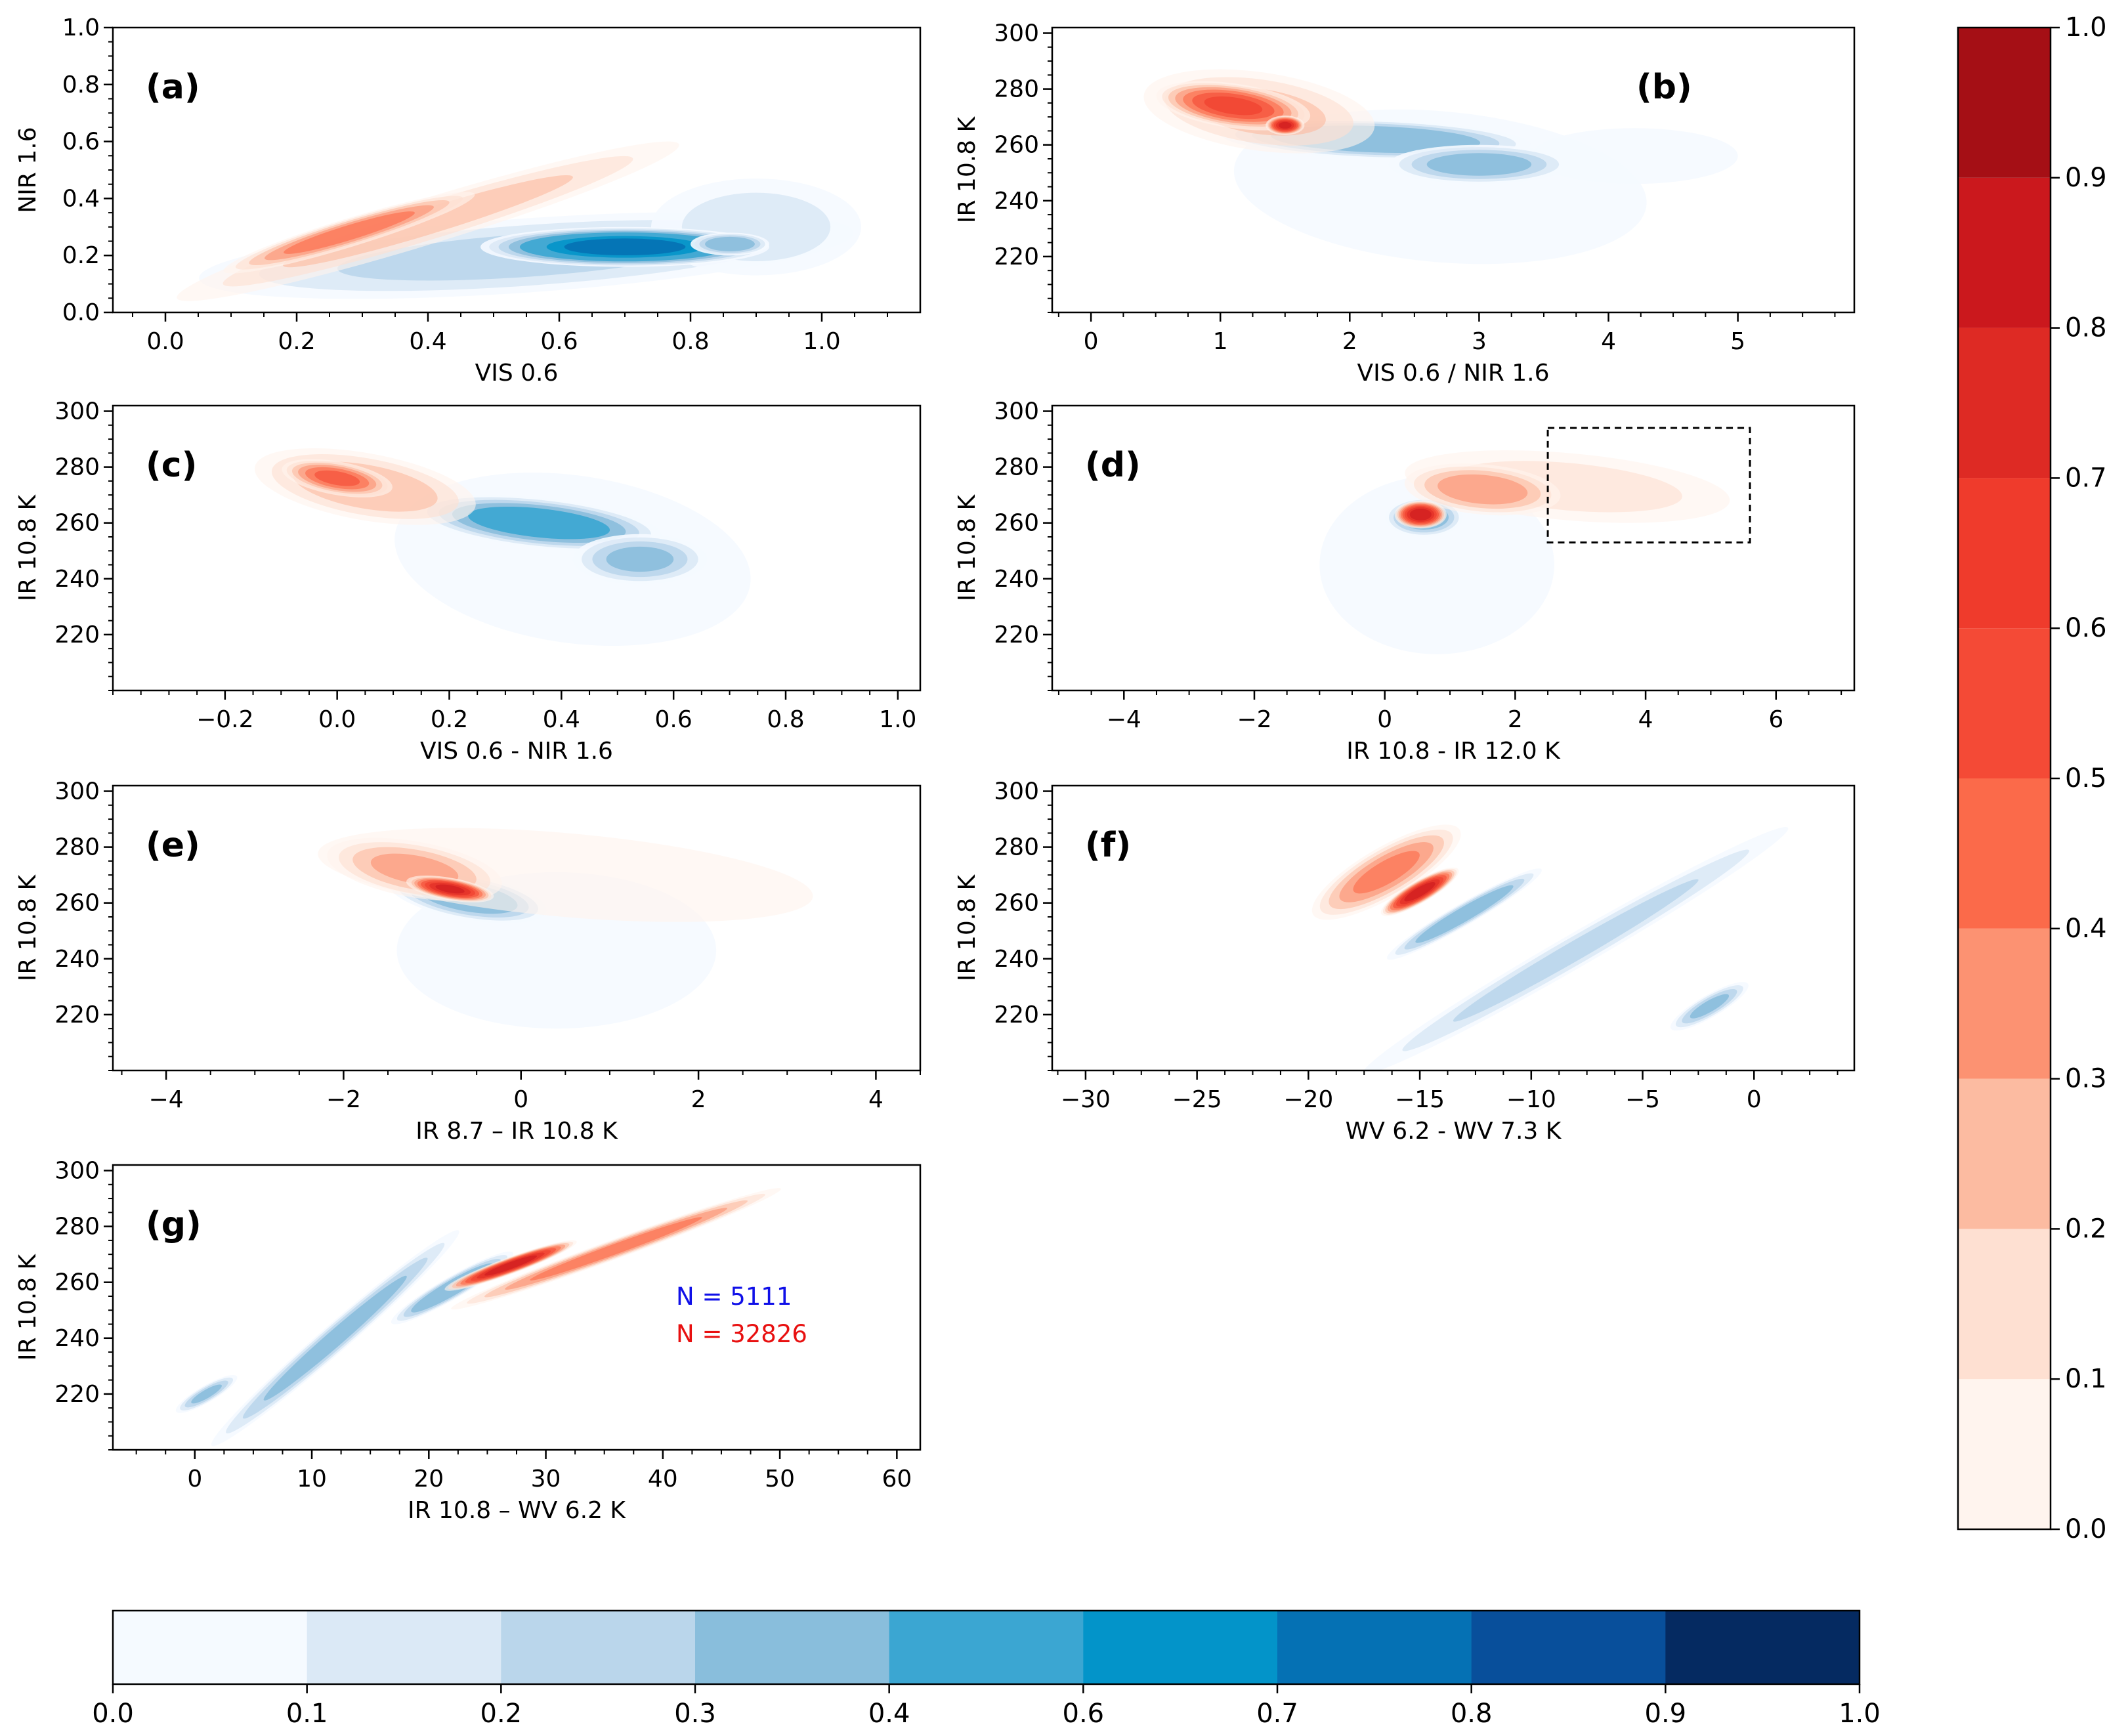 Image resolution: width=2128 pixels, height=1736 pixels. What do you see at coordinates (1108, 845) in the screenshot?
I see `panel-label: (f)` at bounding box center [1108, 845].